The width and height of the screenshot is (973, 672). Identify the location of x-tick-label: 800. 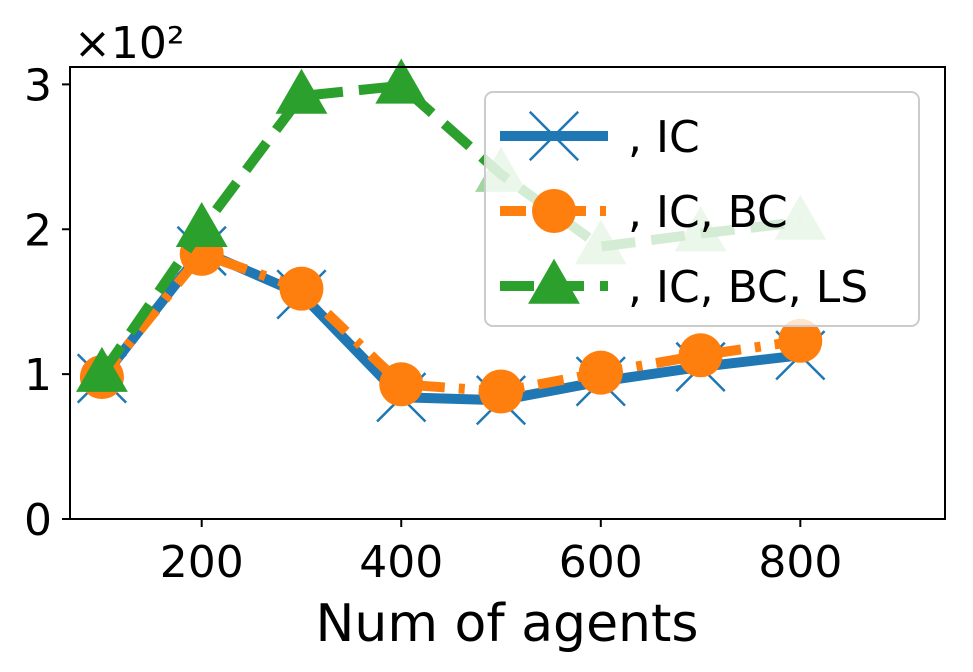
(800, 562).